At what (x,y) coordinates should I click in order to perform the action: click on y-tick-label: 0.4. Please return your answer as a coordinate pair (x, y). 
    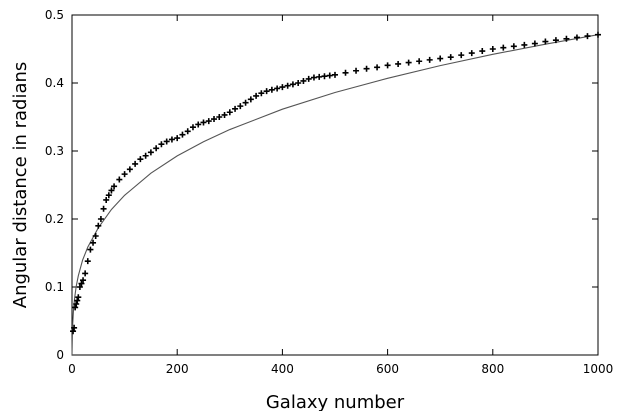
    Looking at the image, I should click on (54, 83).